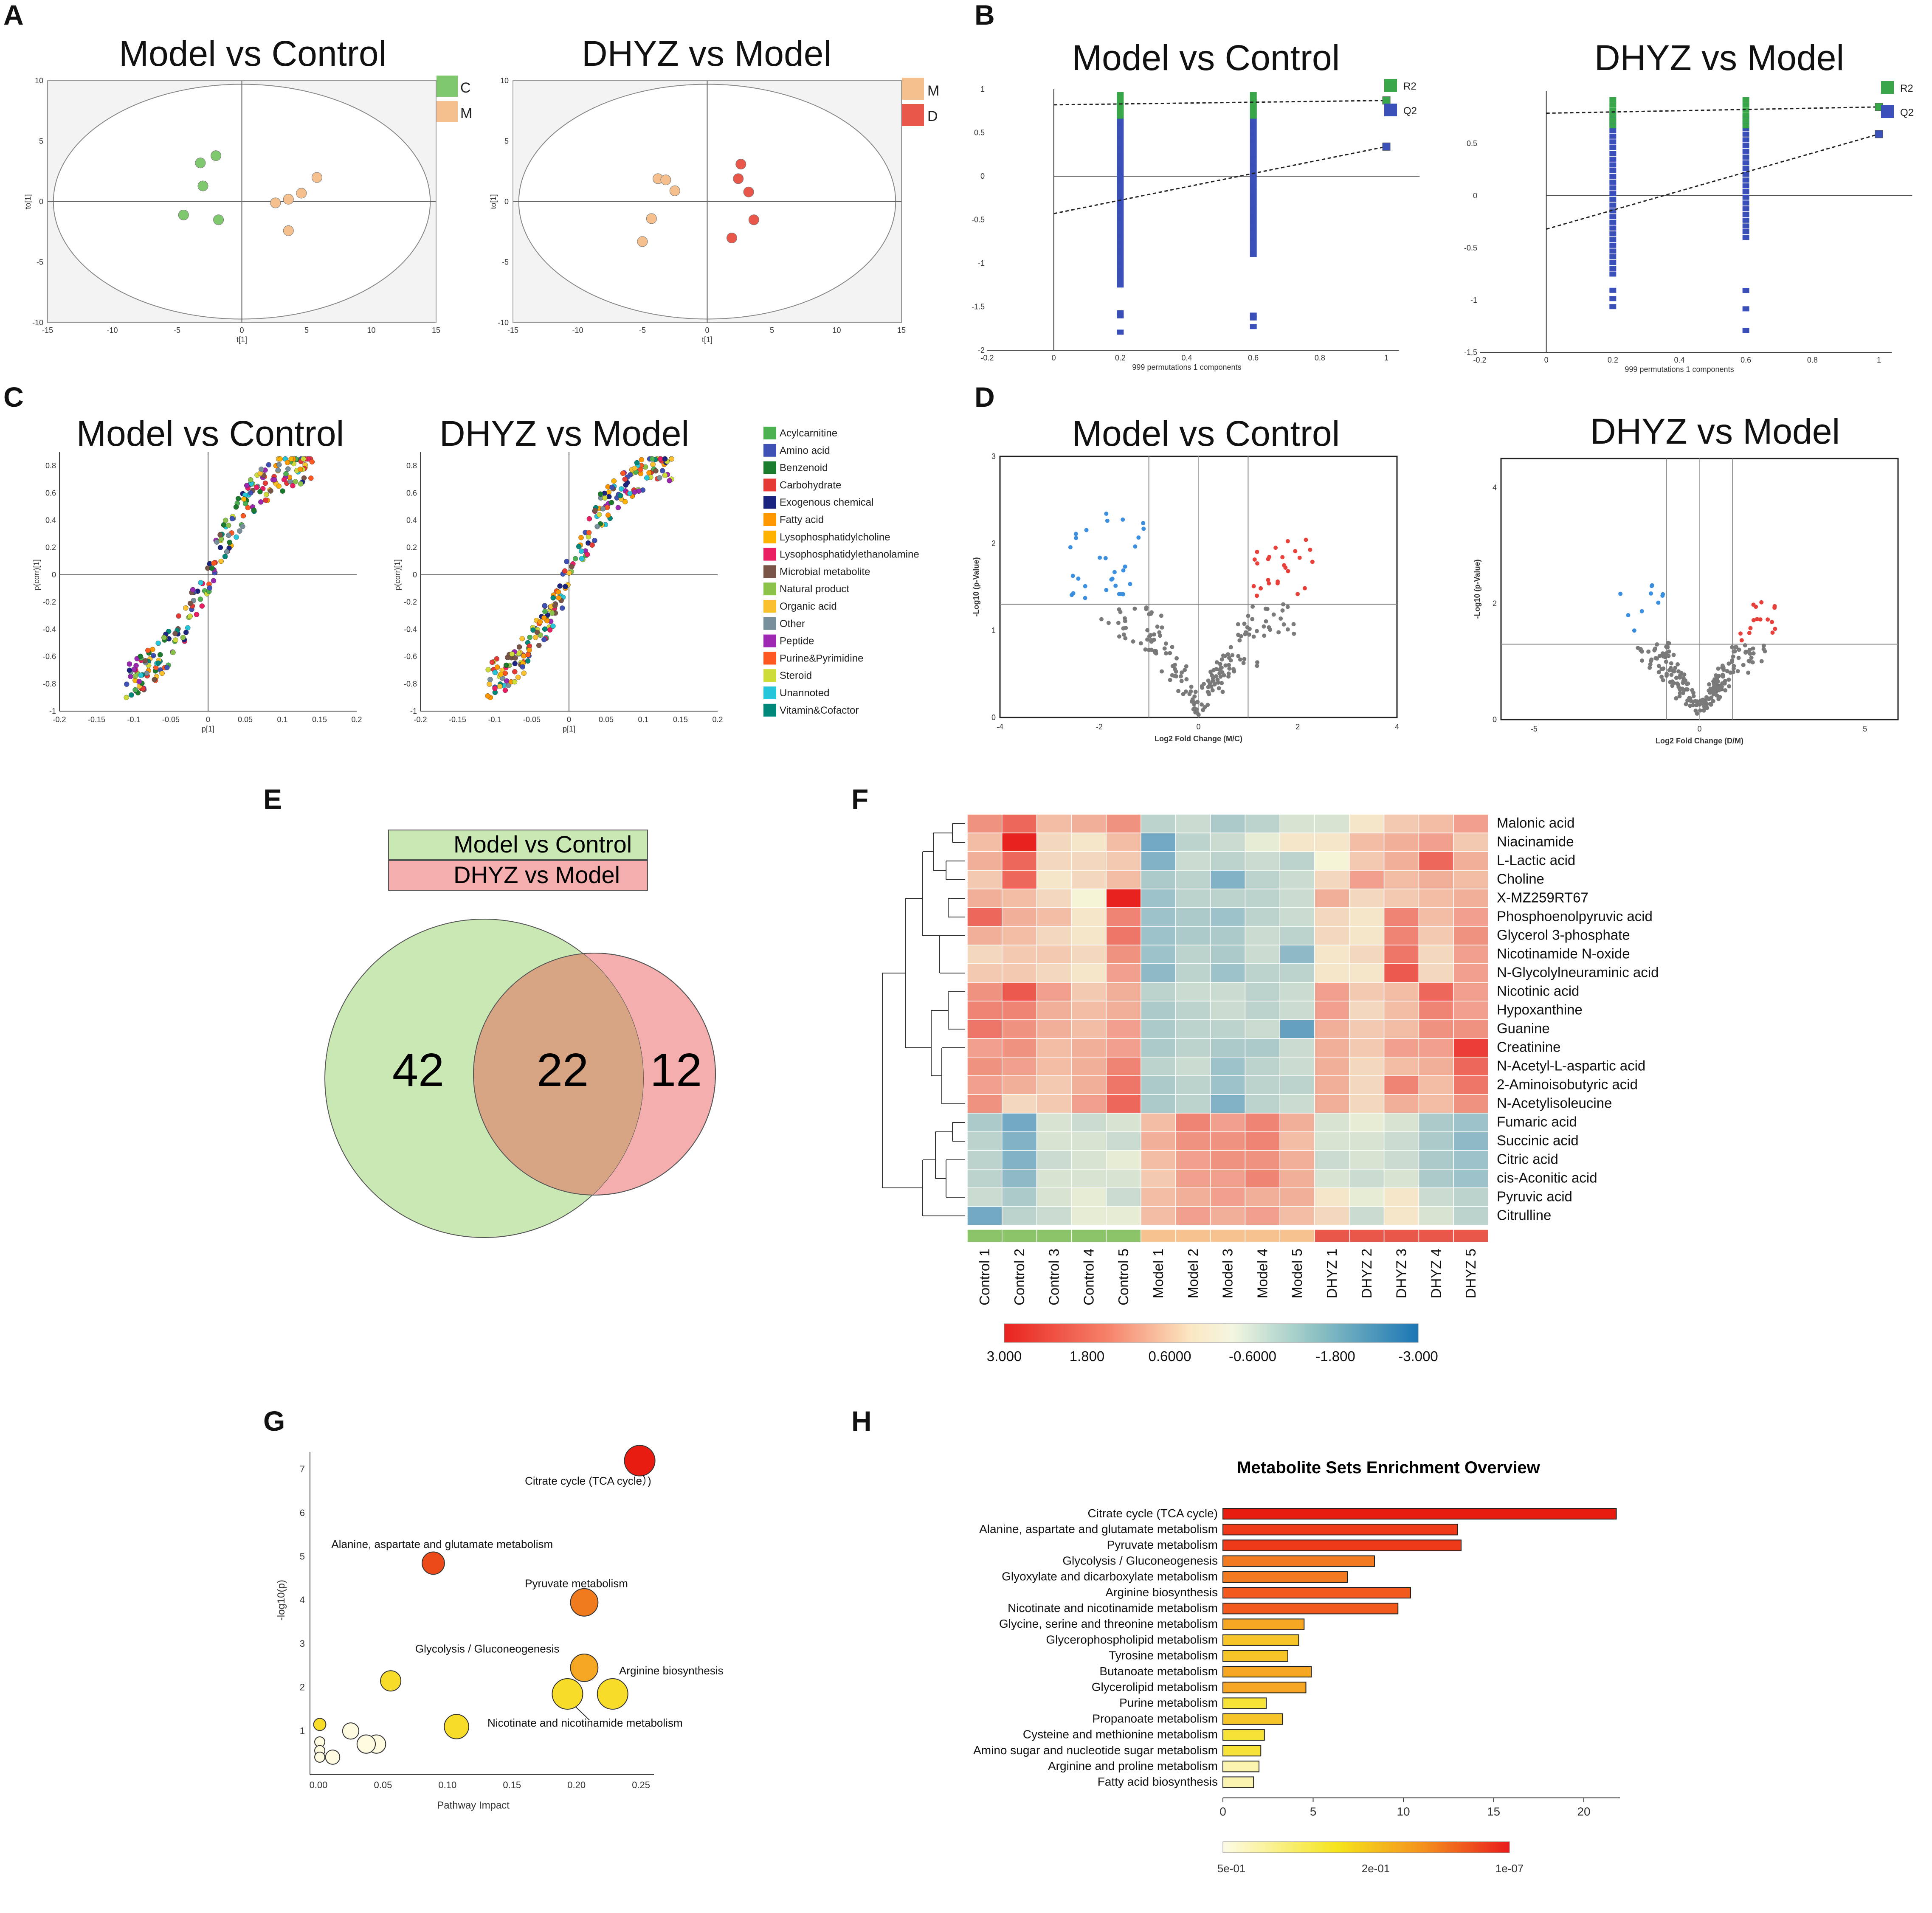  What do you see at coordinates (1613, 126) in the screenshot?
I see `r2-permutation-point` at bounding box center [1613, 126].